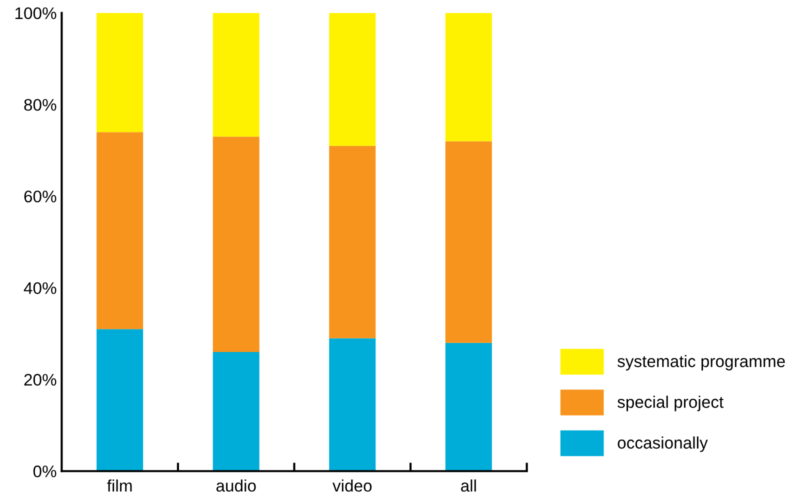 Image resolution: width=791 pixels, height=498 pixels. I want to click on y-tick-label: 100%, so click(35, 13).